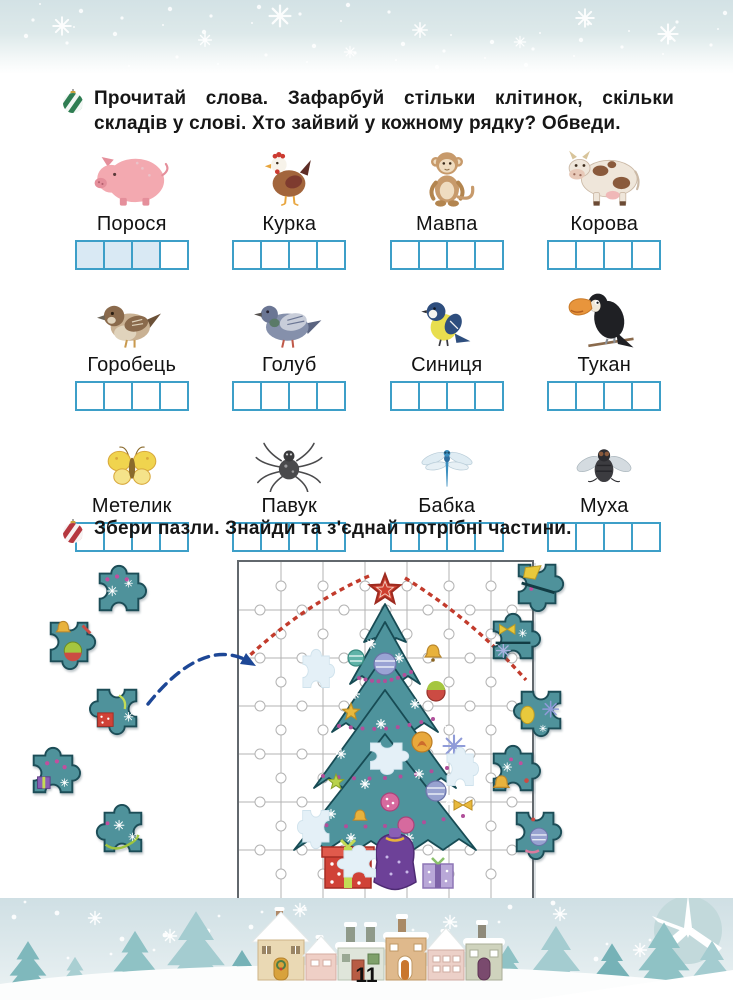 The height and width of the screenshot is (1005, 733). I want to click on hen-image, so click(288, 179).